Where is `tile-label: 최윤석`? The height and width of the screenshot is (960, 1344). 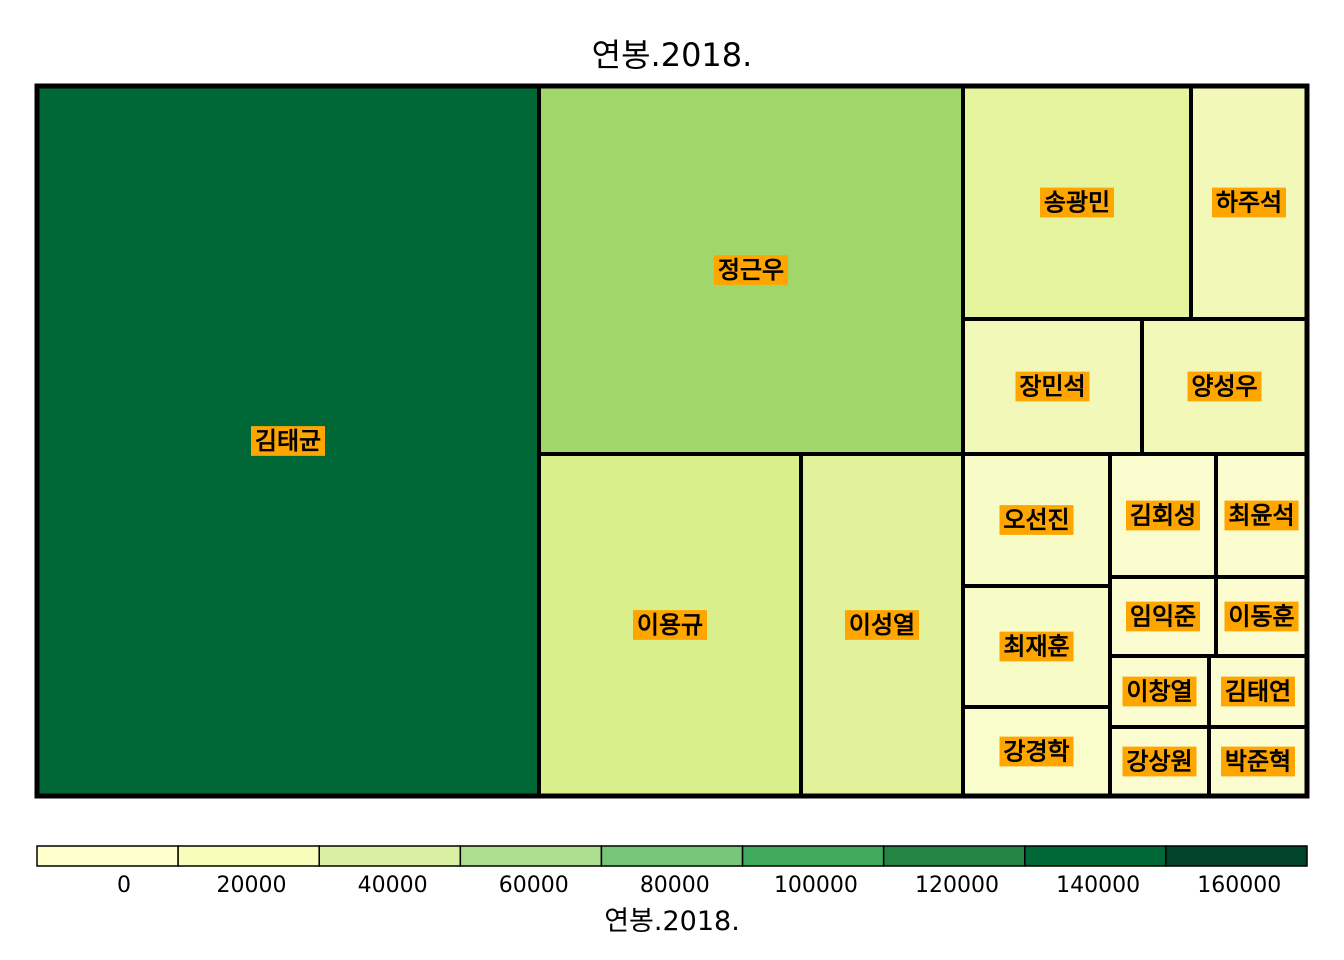 tile-label: 최윤석 is located at coordinates (1261, 516).